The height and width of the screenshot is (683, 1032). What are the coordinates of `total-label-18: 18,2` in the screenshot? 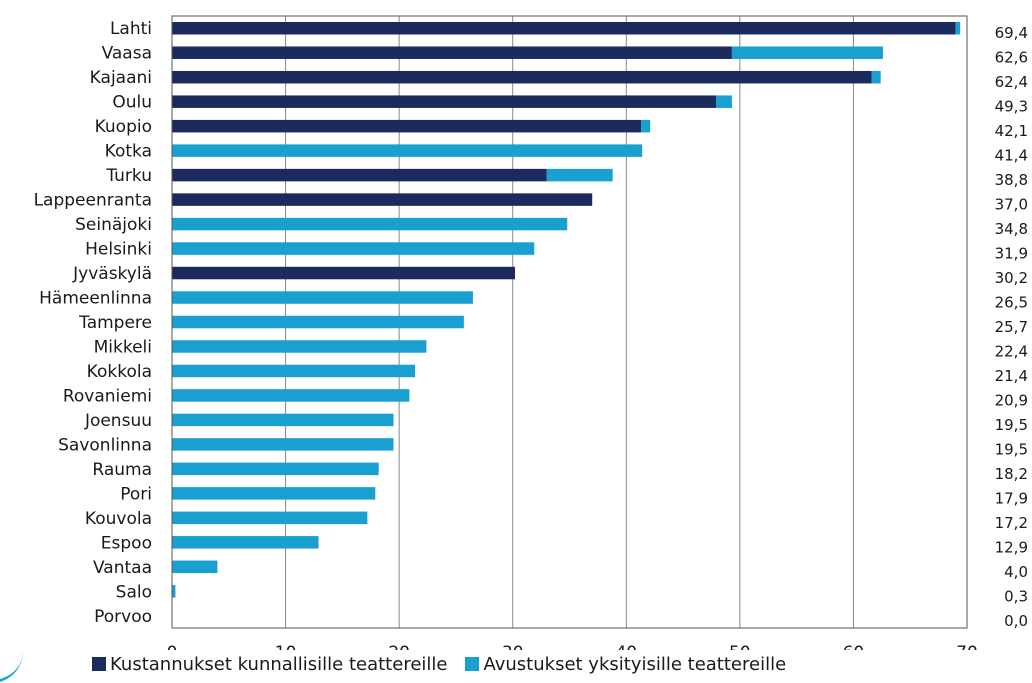 It's located at (1011, 474).